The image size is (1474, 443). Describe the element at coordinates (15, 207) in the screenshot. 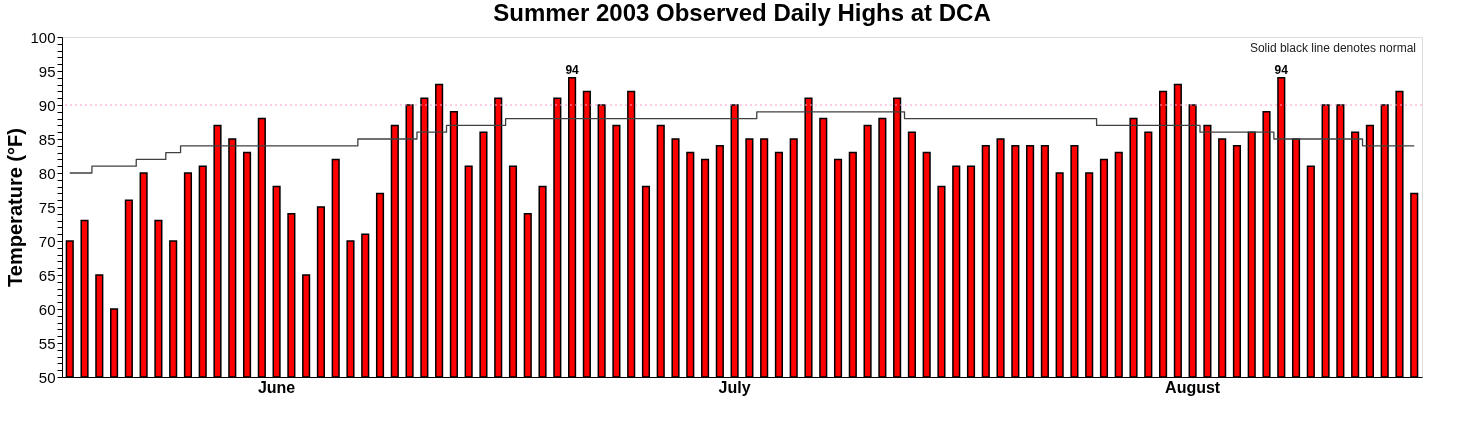

I see `y-axis-title: Temperature (°F)` at that location.